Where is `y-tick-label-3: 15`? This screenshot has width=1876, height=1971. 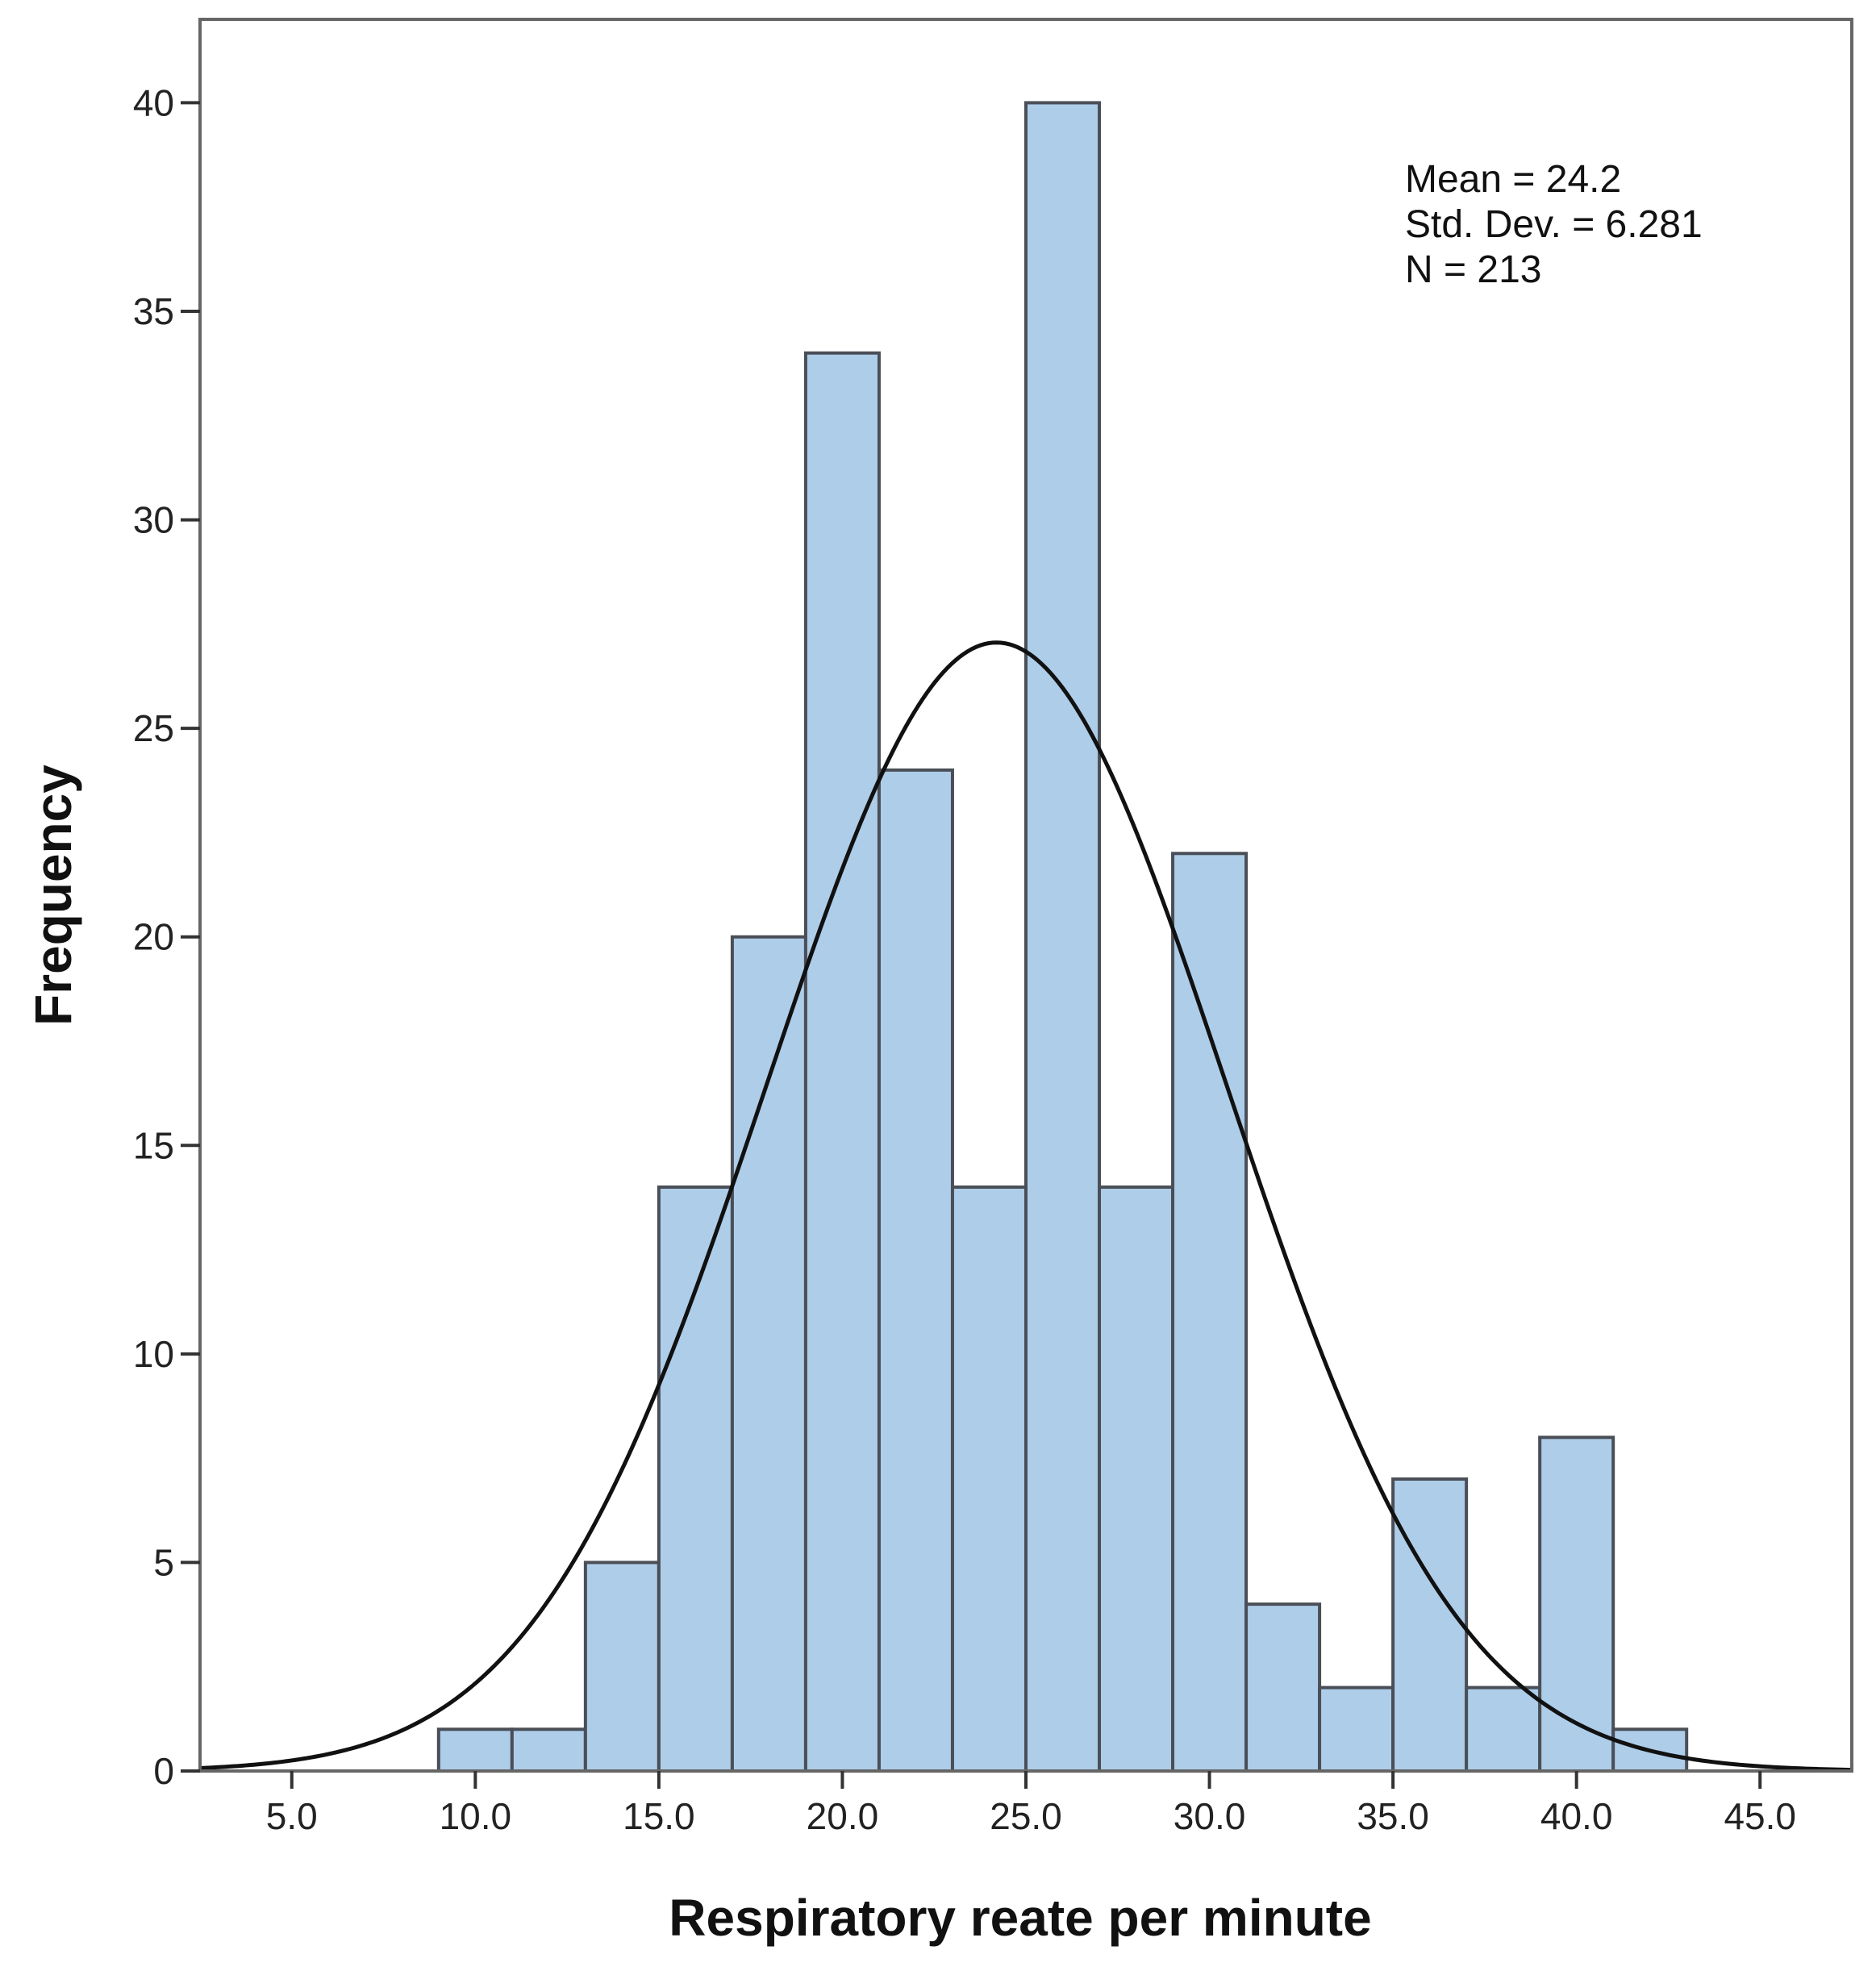 y-tick-label-3: 15 is located at coordinates (153, 1145).